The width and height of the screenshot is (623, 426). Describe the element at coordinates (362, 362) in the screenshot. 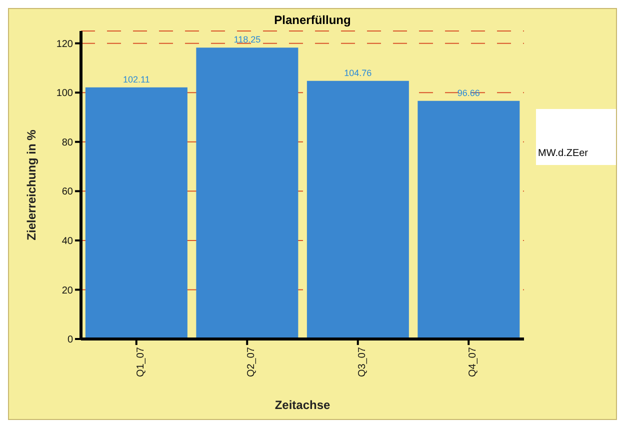

I see `x-tick-label: Q3_07` at that location.